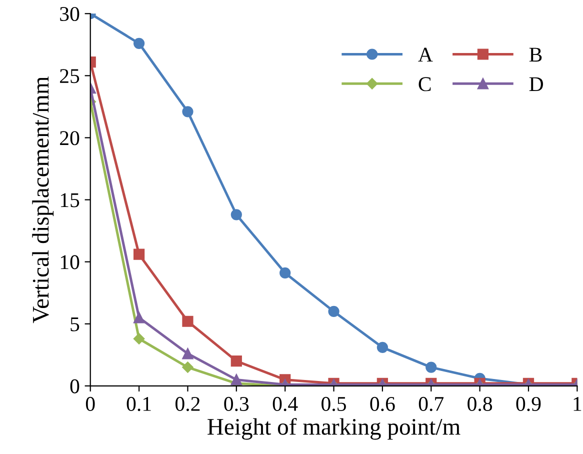 This screenshot has height=454, width=583. What do you see at coordinates (70, 76) in the screenshot?
I see `y-tick-label: 25` at bounding box center [70, 76].